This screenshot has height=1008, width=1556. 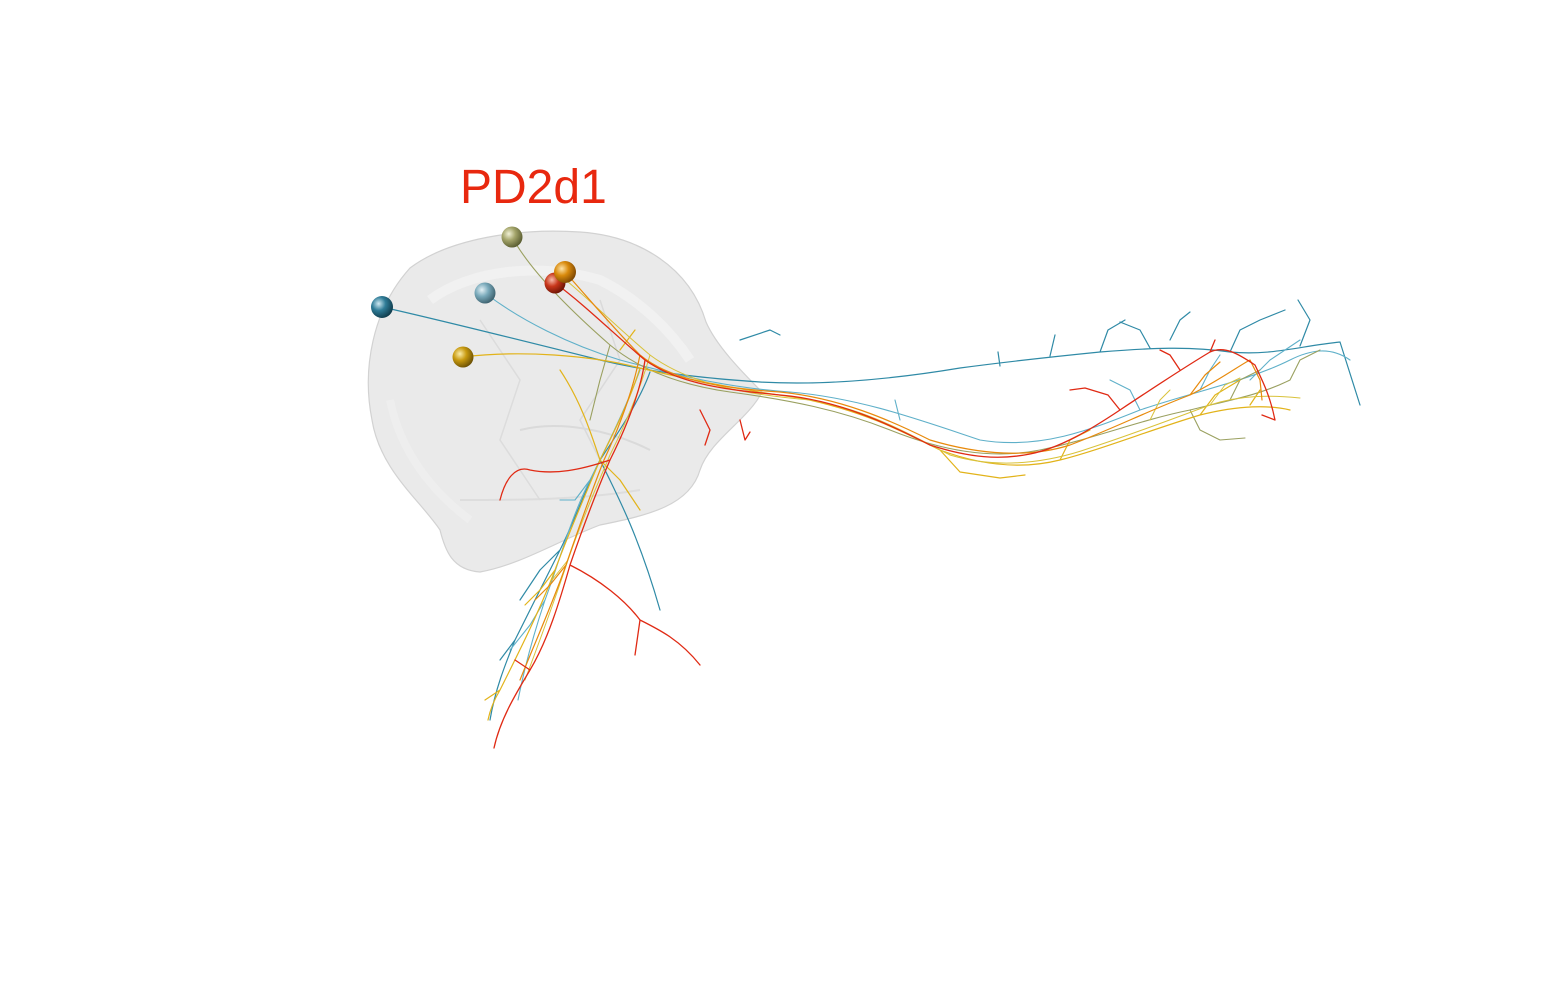 What do you see at coordinates (565, 401) in the screenshot?
I see `neuropil-mesh-icon` at bounding box center [565, 401].